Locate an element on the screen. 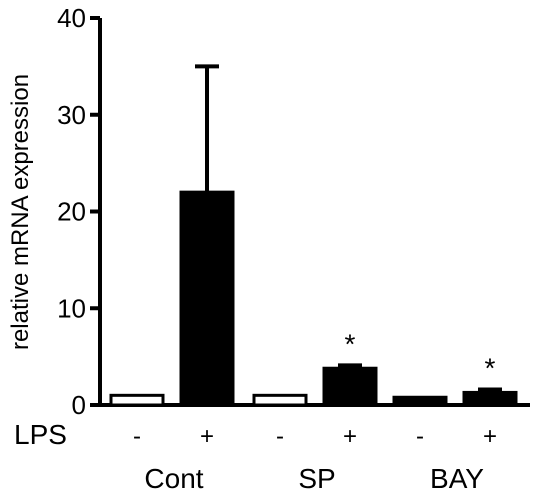  y-tick-label: 30 is located at coordinates (71, 115).